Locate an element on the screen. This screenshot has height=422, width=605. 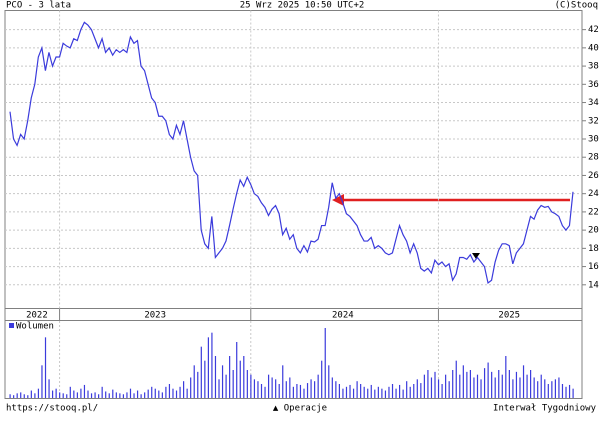
y-tick-label: 22 is located at coordinates (593, 212).